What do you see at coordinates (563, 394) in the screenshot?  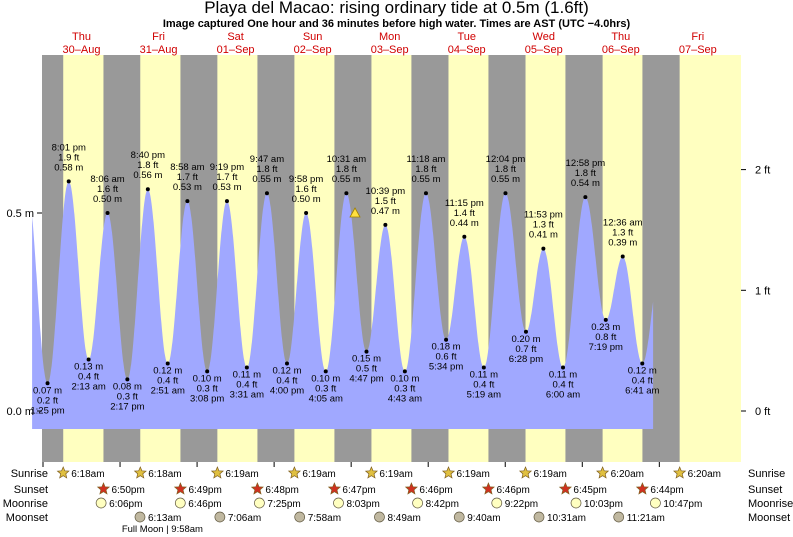 I see `extreme-label: 6:00 am` at bounding box center [563, 394].